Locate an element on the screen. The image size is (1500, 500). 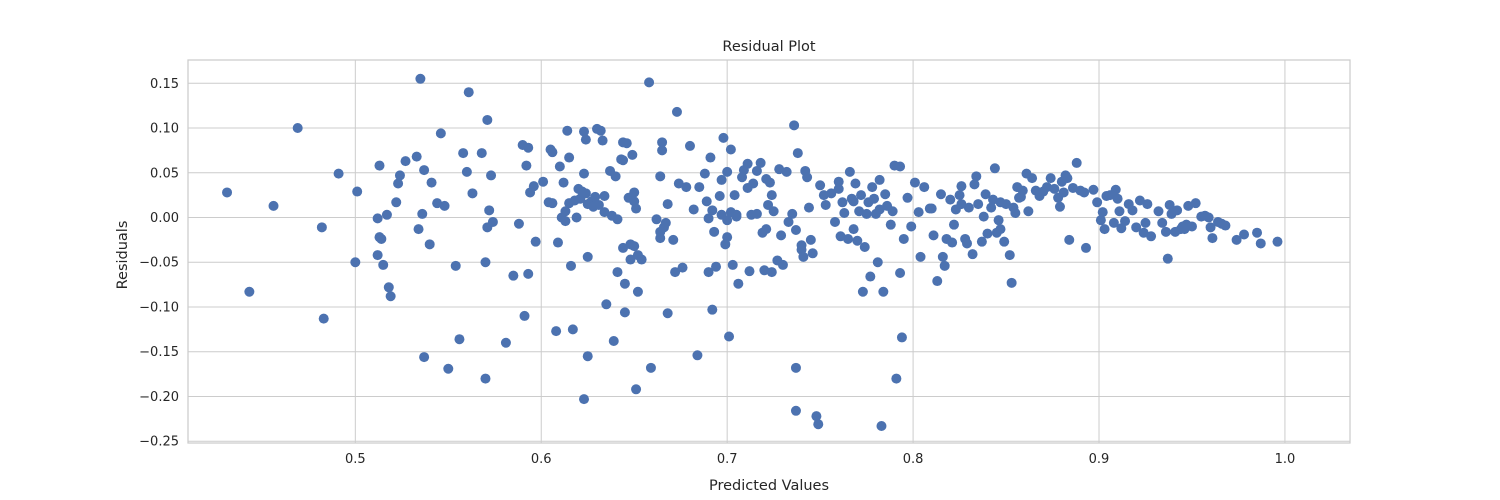
y-tick-label: −0.10 is located at coordinates (159, 307).